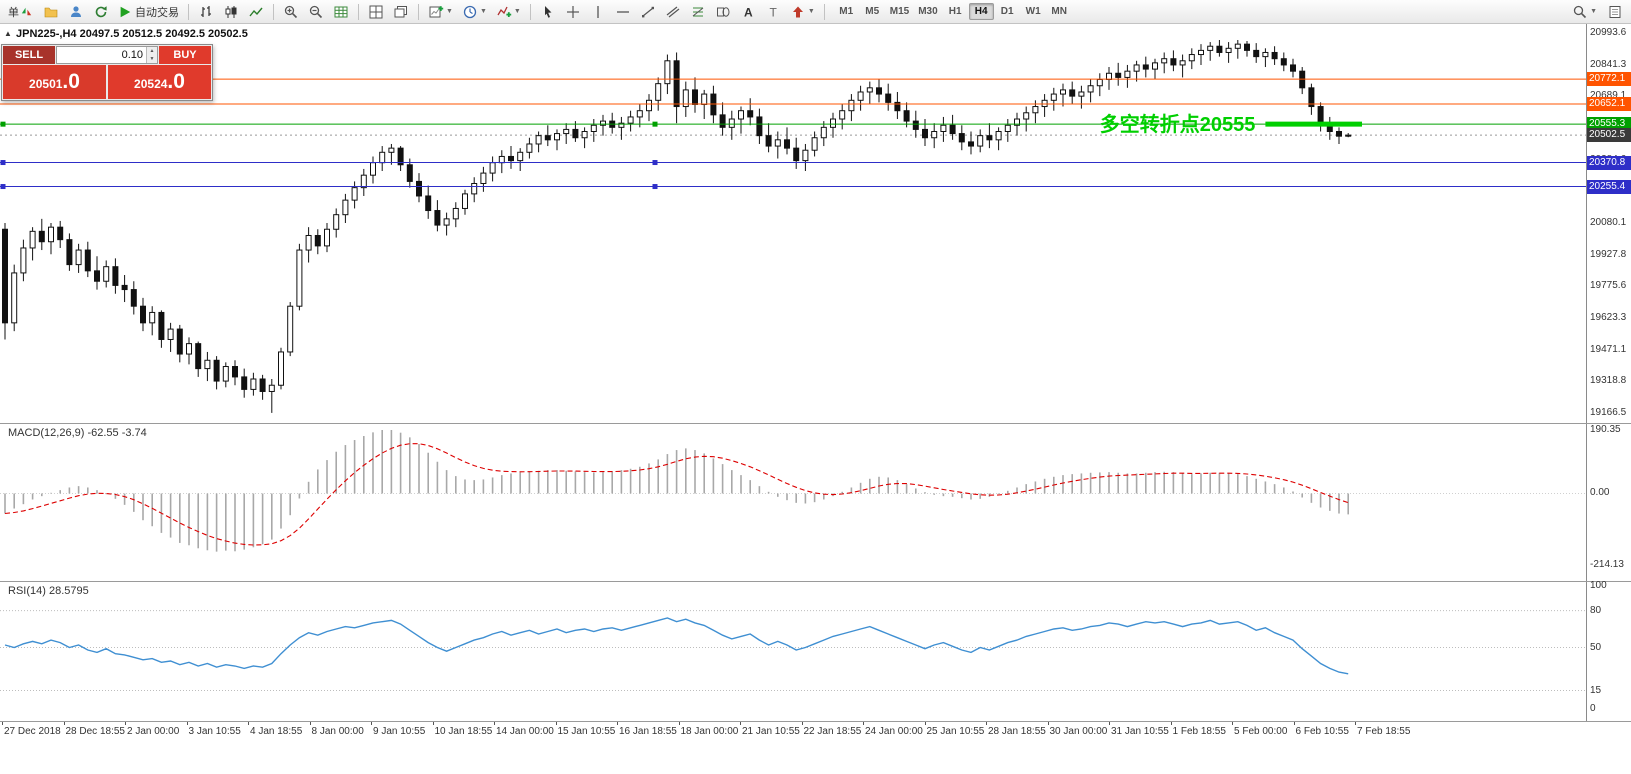 The image size is (1631, 774). Describe the element at coordinates (21, 12) in the screenshot. I see `new-order-button: 单` at that location.